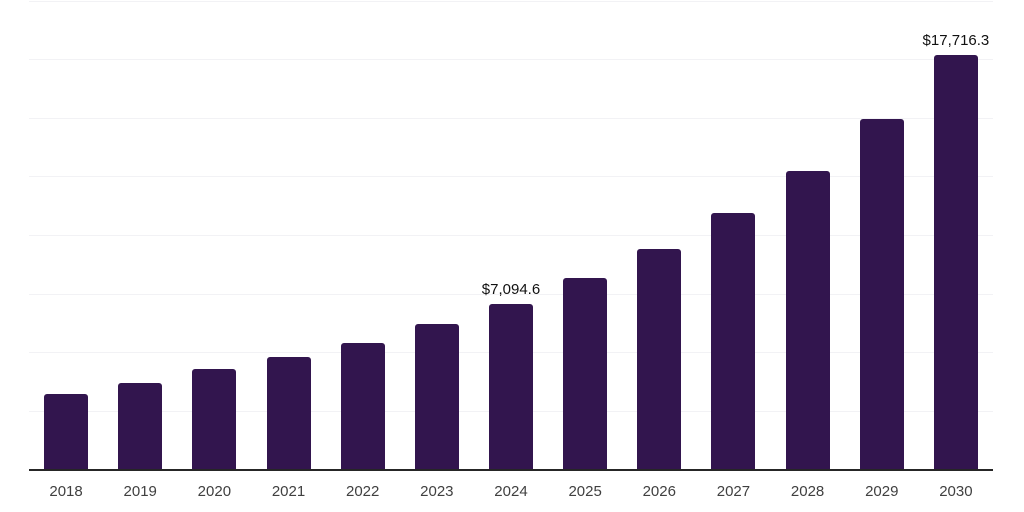  Describe the element at coordinates (288, 413) in the screenshot. I see `bar-2021` at that location.